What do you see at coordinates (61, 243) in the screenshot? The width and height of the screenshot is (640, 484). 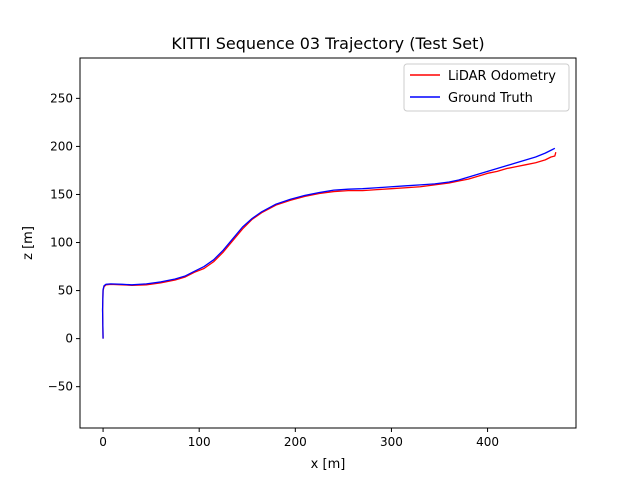 I see `y-tick-label: 100` at bounding box center [61, 243].